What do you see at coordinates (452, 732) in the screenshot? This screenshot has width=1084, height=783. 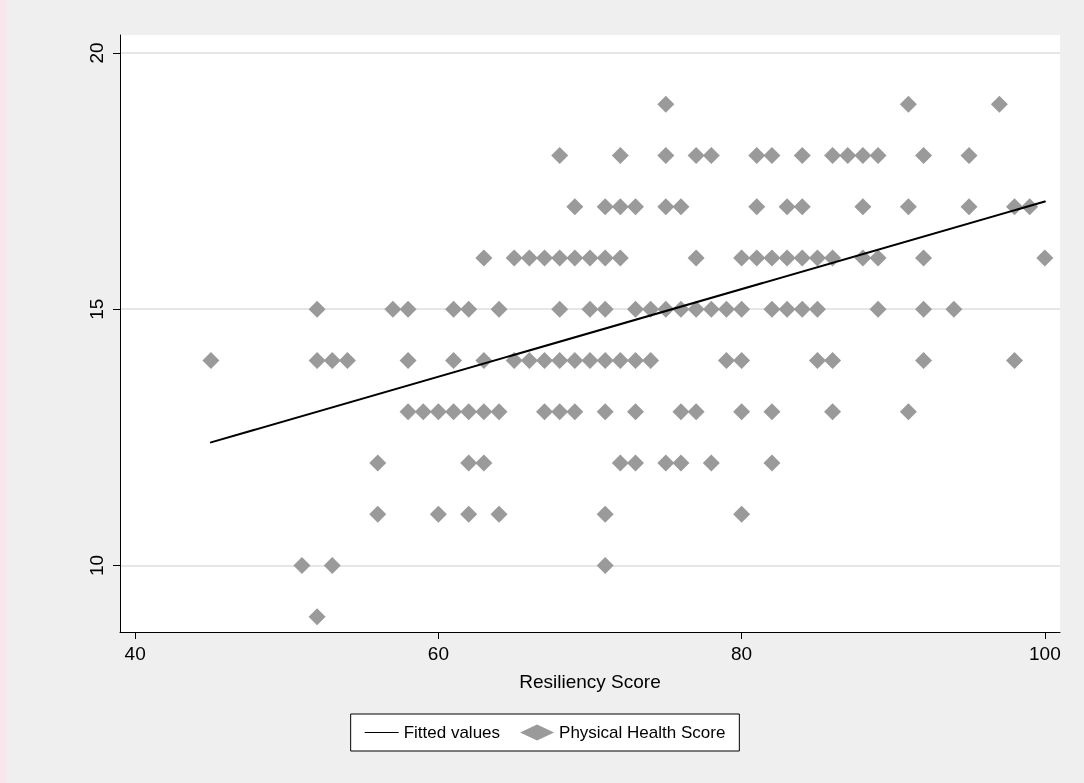 I see `legend-label: Fitted values` at bounding box center [452, 732].